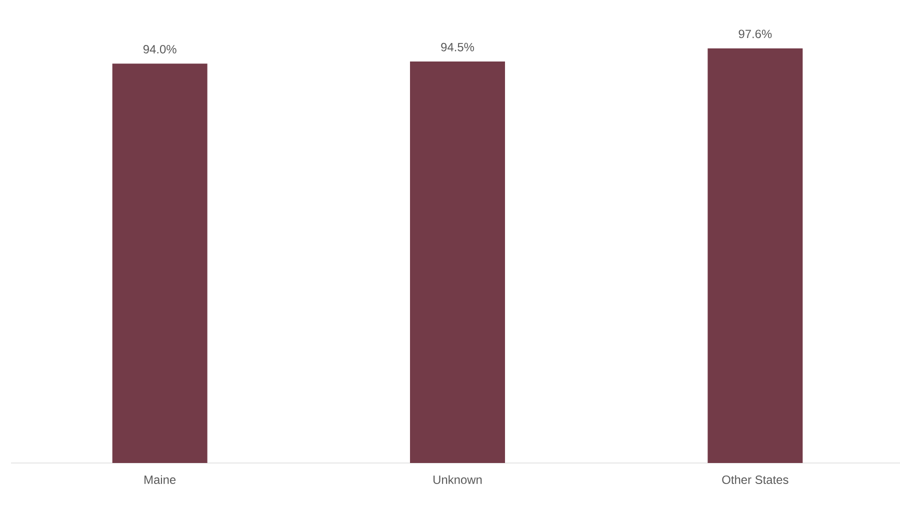 Image resolution: width=900 pixels, height=531 pixels. I want to click on data-label: 94.5%, so click(457, 47).